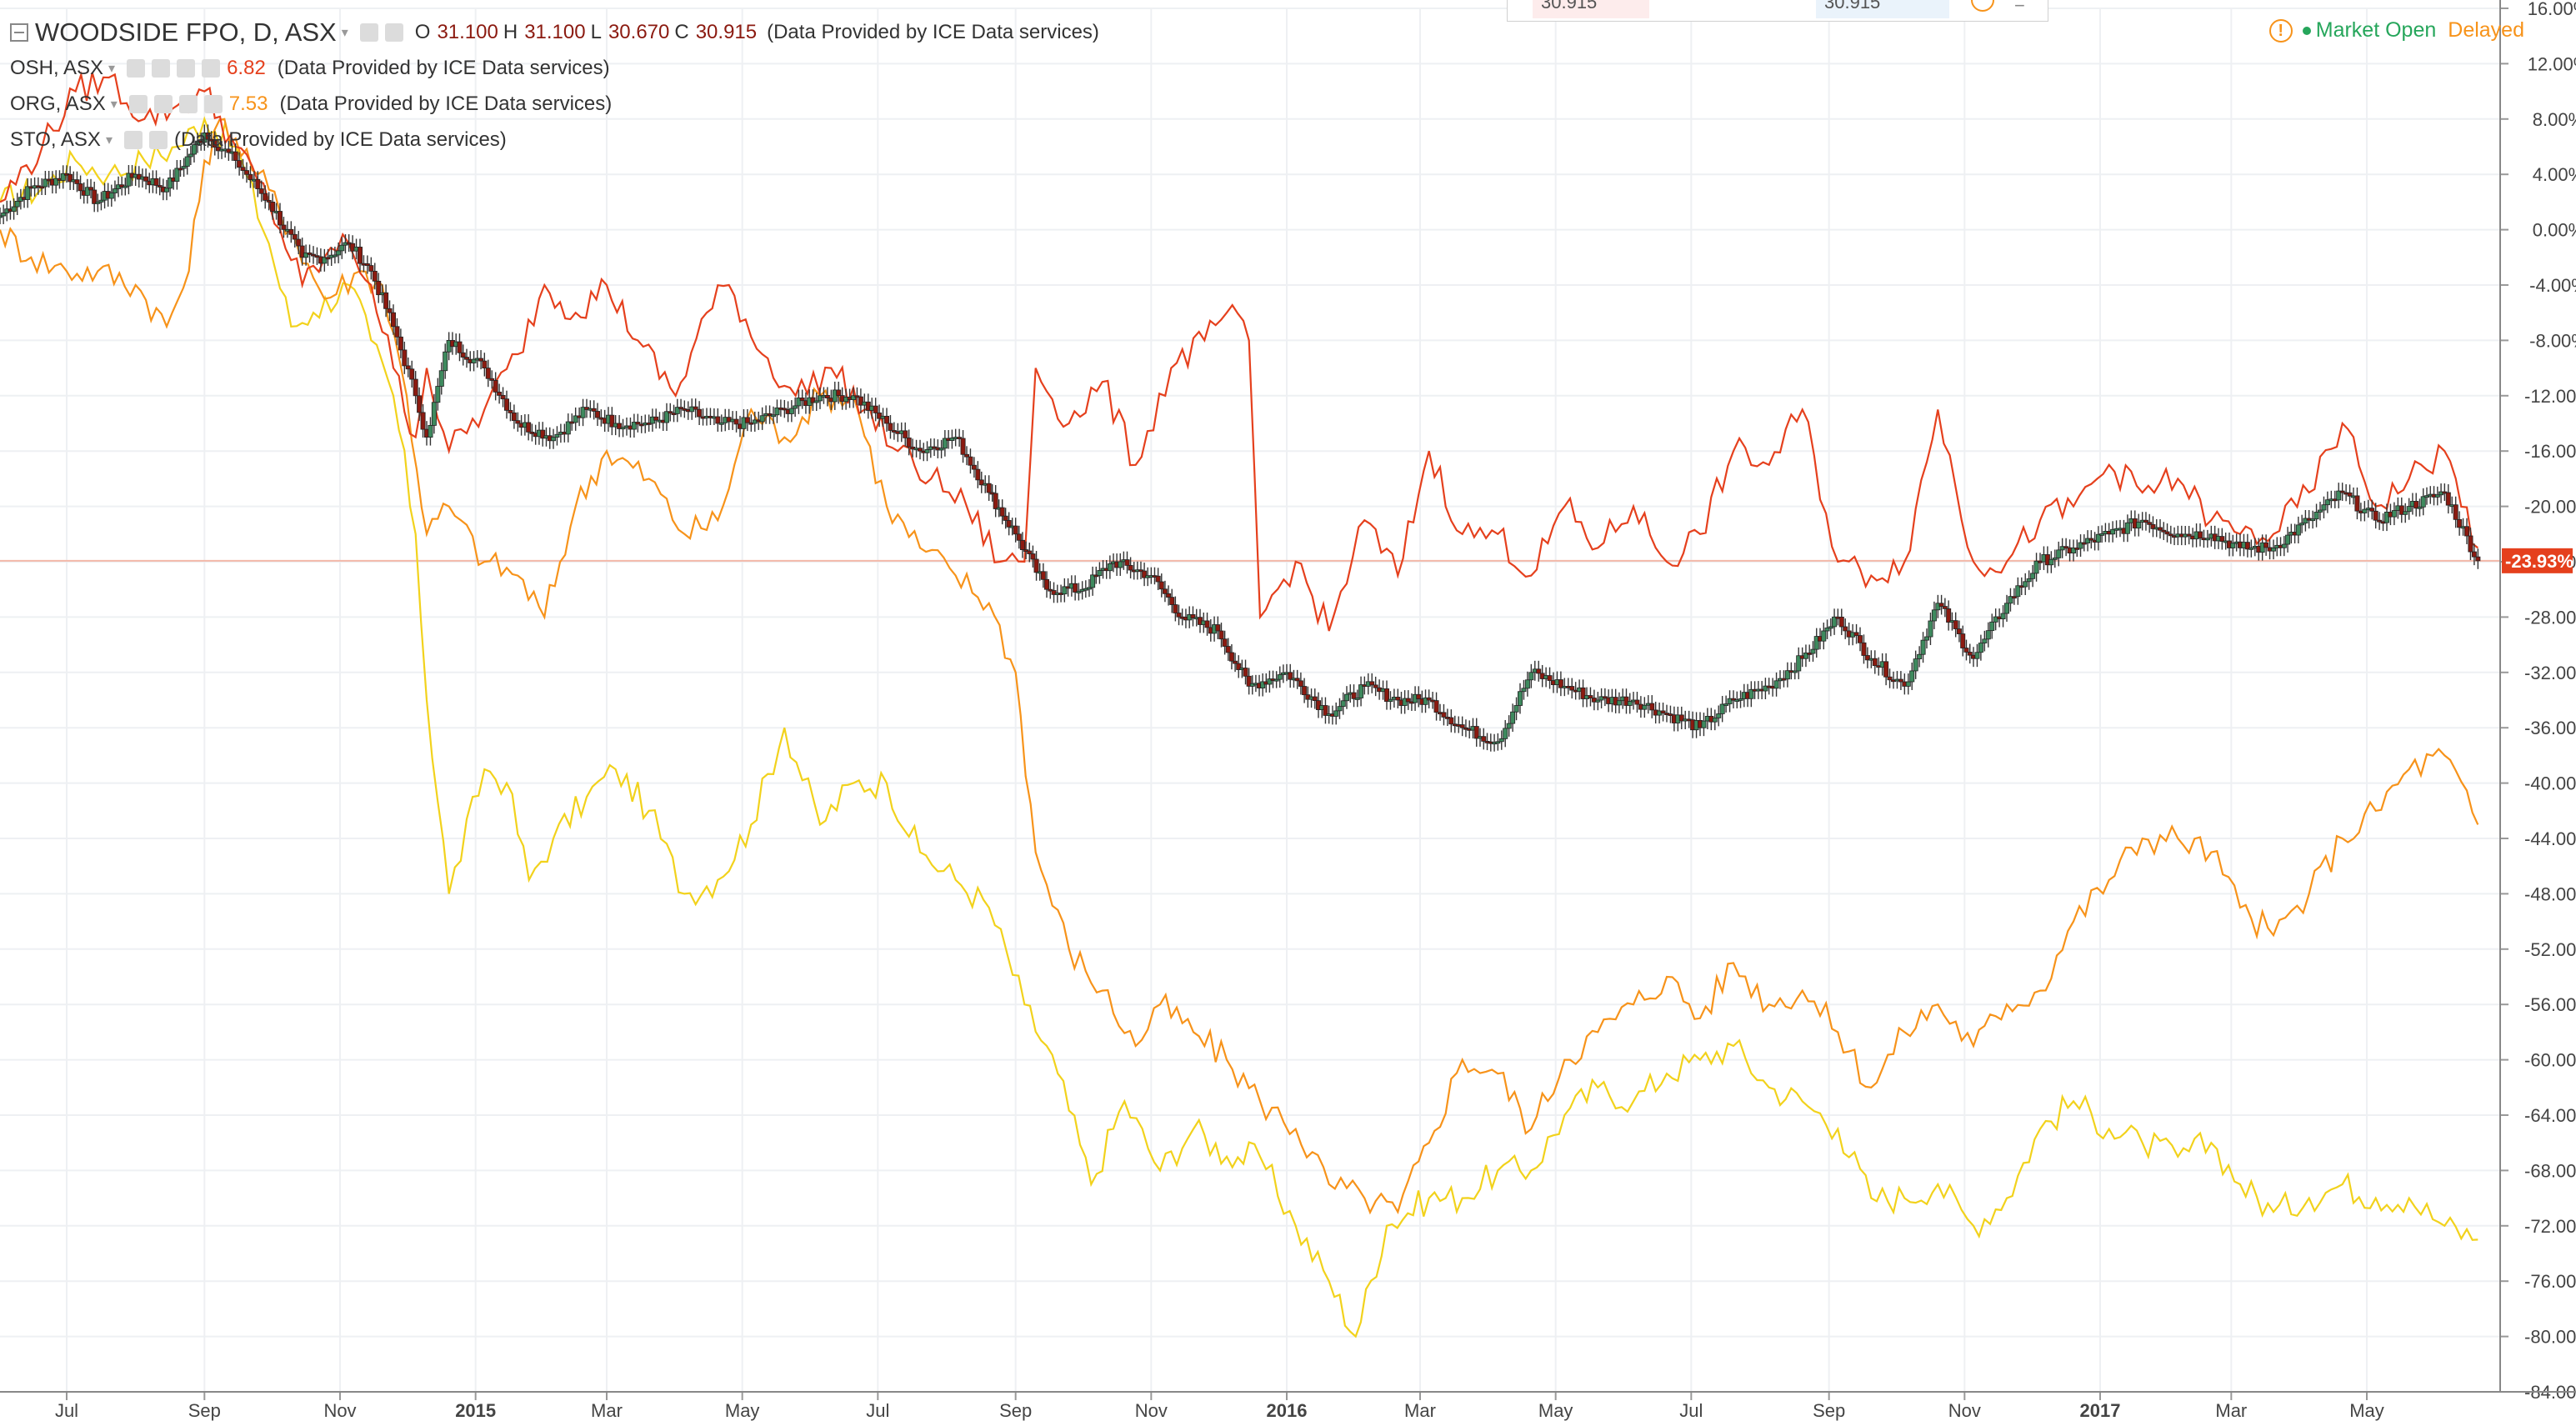 This screenshot has width=2576, height=1426. I want to click on info-icon, so click(1983, 6).